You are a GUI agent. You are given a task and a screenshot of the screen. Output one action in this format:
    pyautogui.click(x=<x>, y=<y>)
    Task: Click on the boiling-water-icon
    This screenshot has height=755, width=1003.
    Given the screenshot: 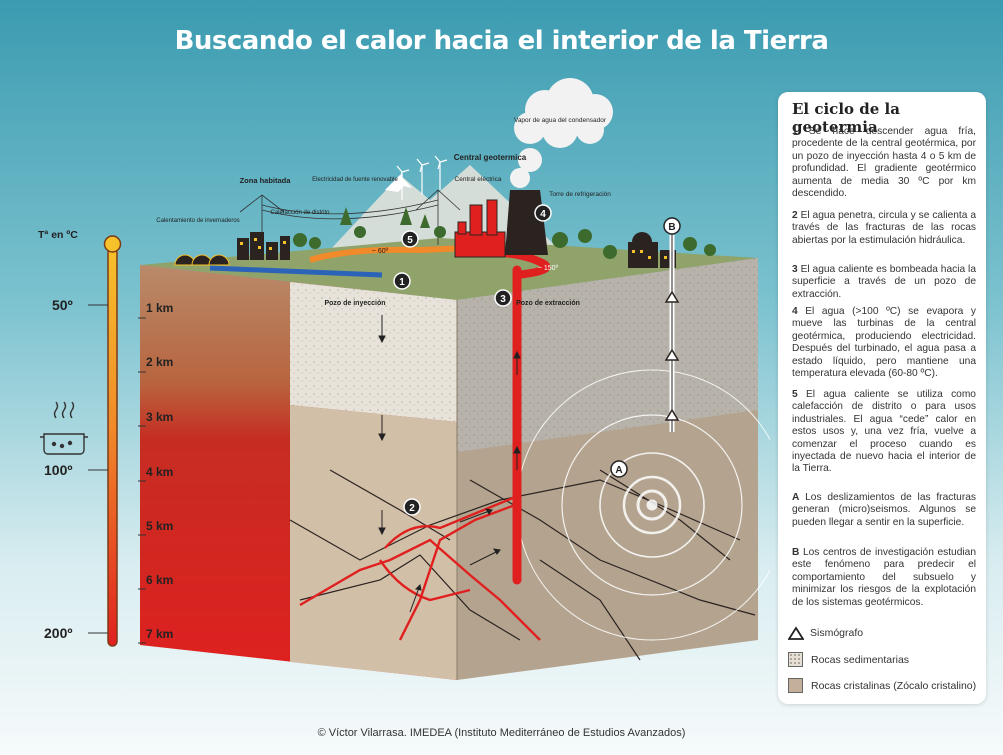 What is the action you would take?
    pyautogui.click(x=64, y=428)
    